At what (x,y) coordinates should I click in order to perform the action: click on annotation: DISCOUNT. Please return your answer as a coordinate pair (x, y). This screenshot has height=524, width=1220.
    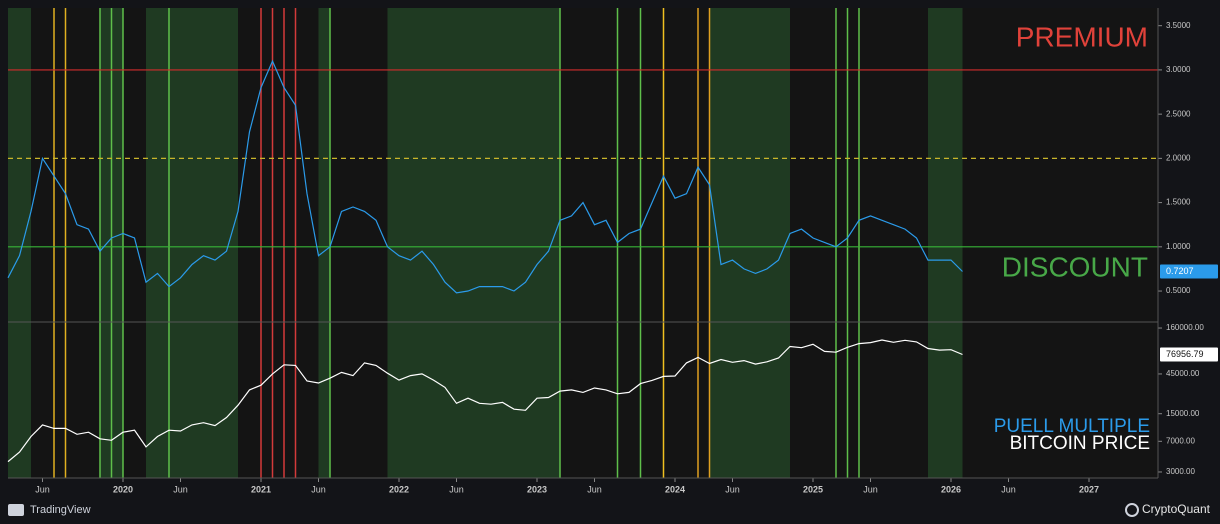
    Looking at the image, I should click on (1075, 266).